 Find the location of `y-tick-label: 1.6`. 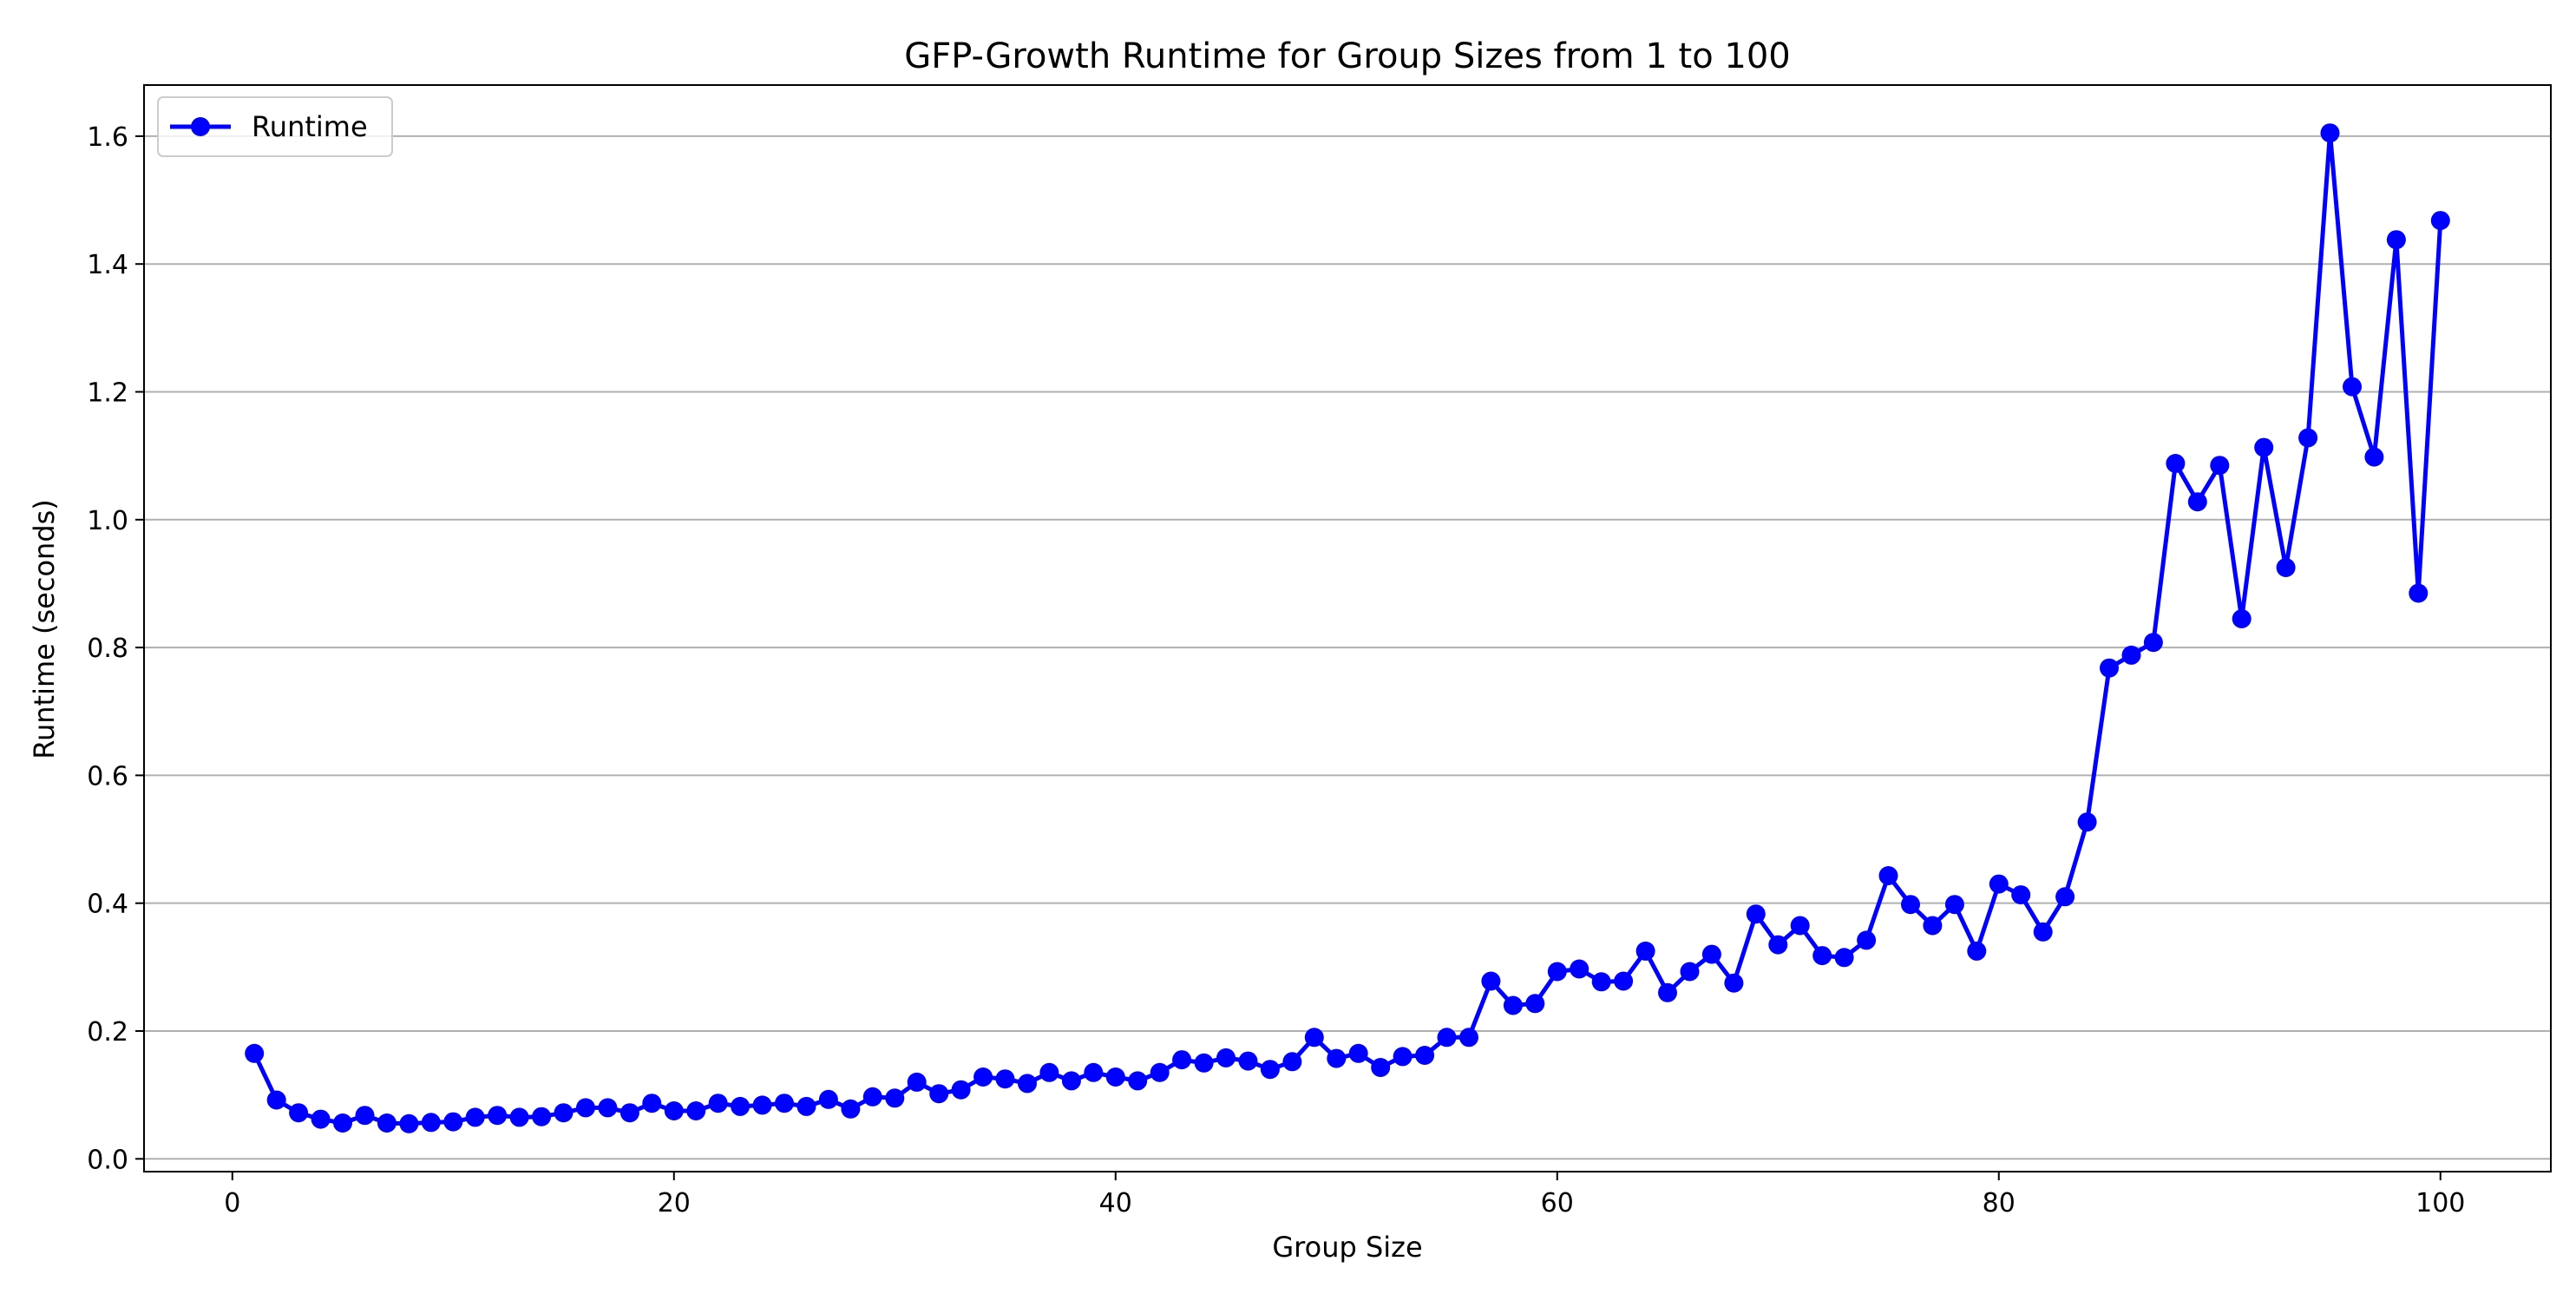

y-tick-label: 1.6 is located at coordinates (107, 137).